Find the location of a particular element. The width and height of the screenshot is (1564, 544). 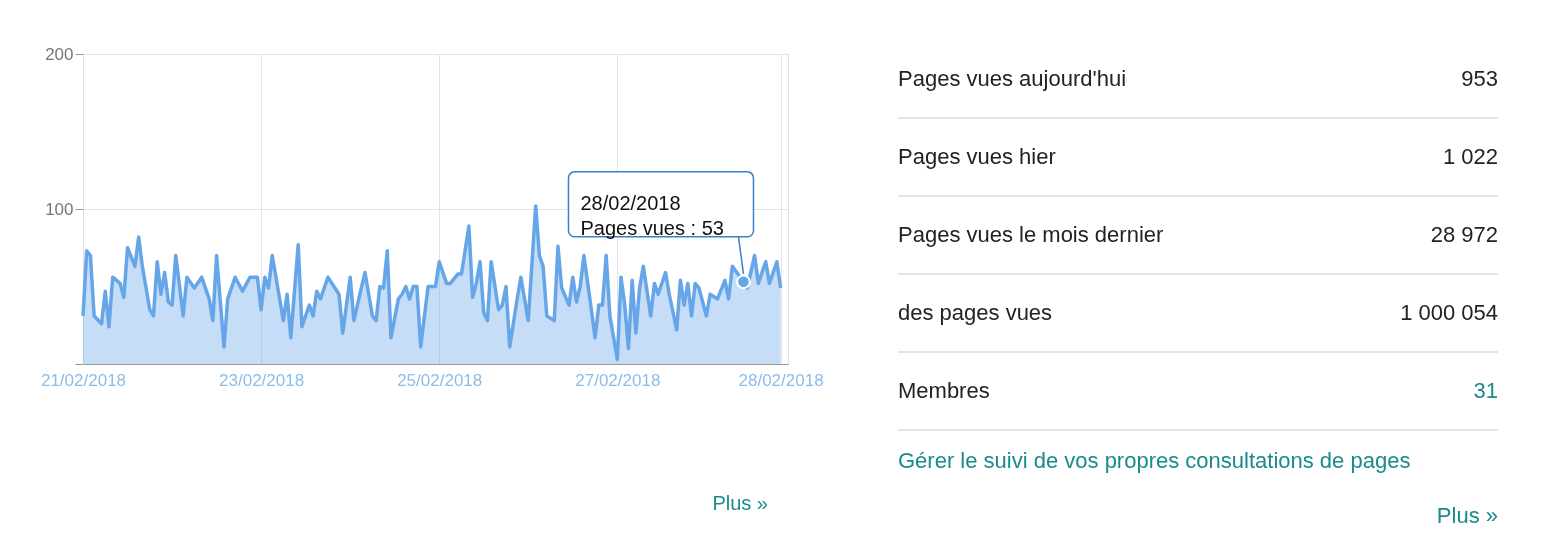

text: Pages vues hier is located at coordinates (977, 156).